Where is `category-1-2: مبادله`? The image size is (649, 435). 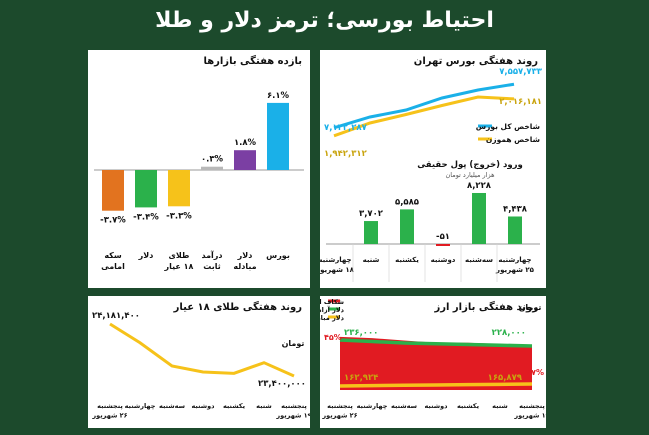 category-1-2: مبادله is located at coordinates (244, 266).